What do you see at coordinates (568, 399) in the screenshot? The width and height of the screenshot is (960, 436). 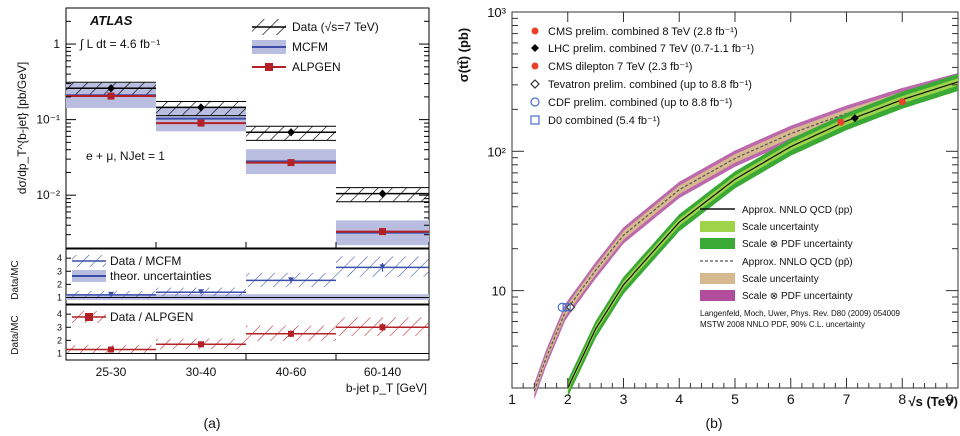 I see `b-x-tick-label: 2` at bounding box center [568, 399].